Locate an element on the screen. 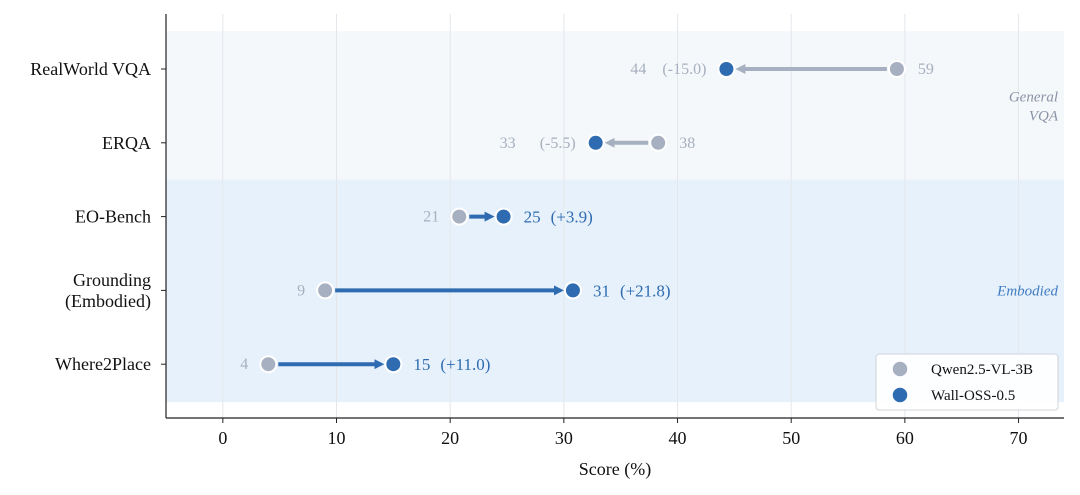  x-axis-label: Score (%) is located at coordinates (615, 469).